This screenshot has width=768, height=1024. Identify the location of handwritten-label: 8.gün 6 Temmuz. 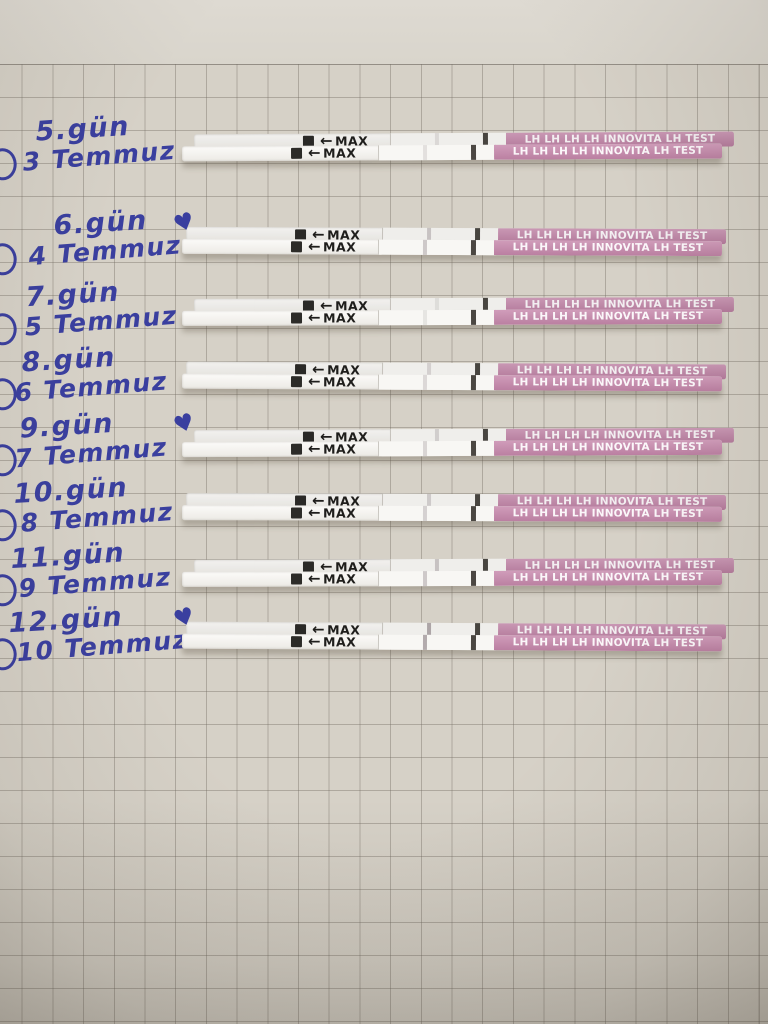
(93, 376).